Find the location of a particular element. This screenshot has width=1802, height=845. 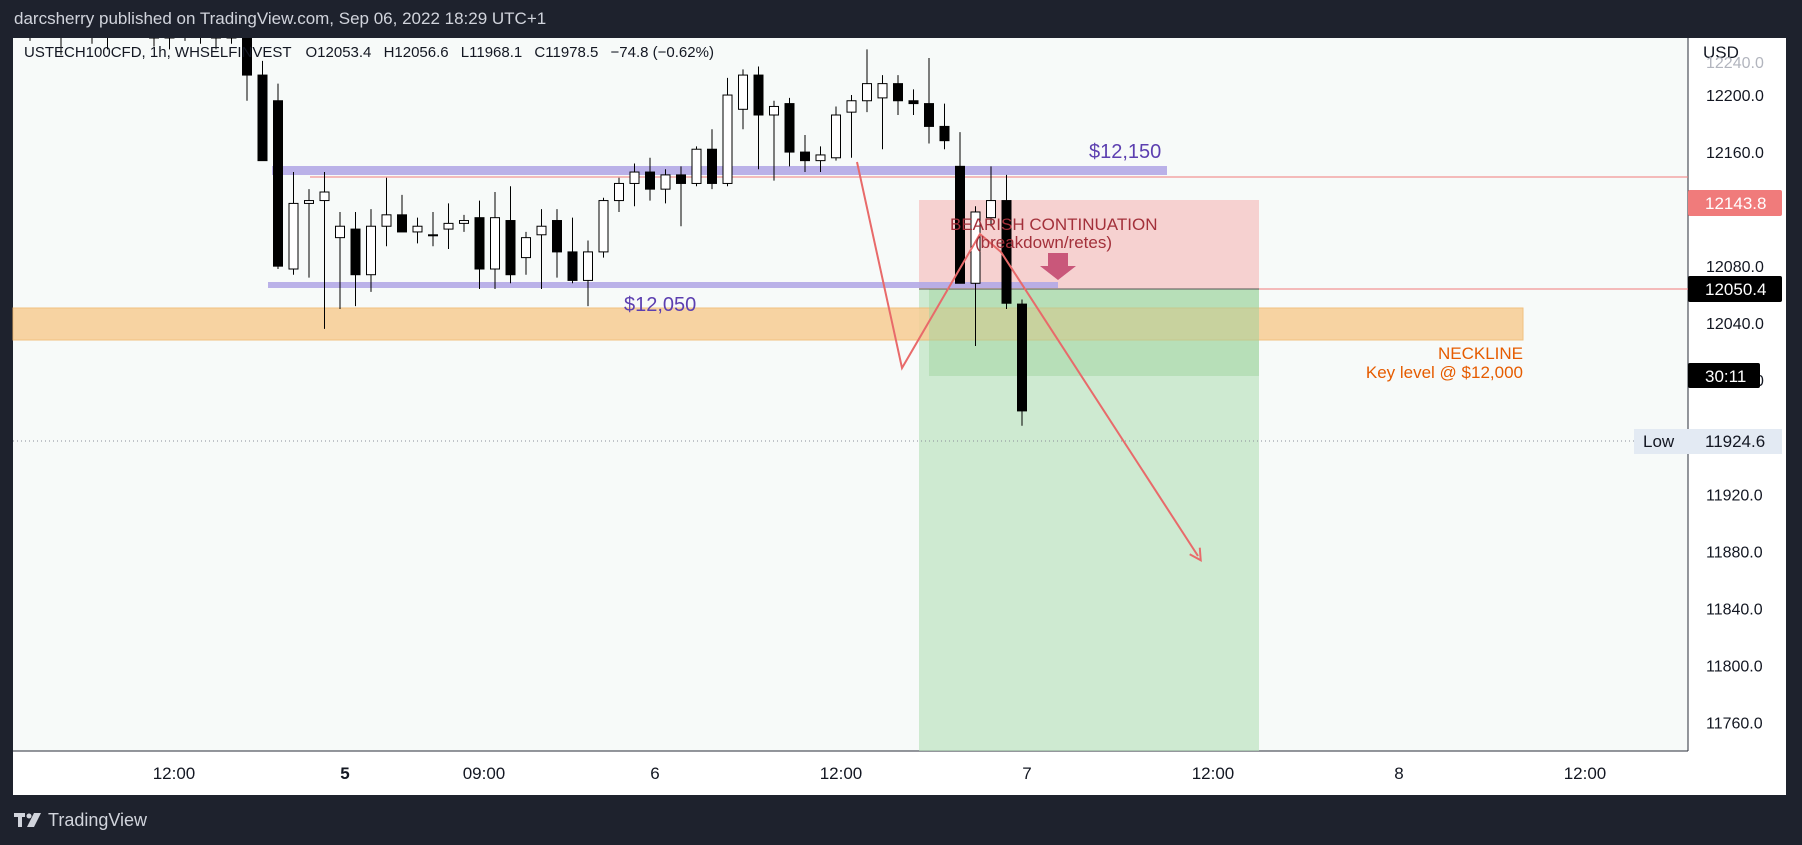

scale-corner is located at coordinates (1737, 773).